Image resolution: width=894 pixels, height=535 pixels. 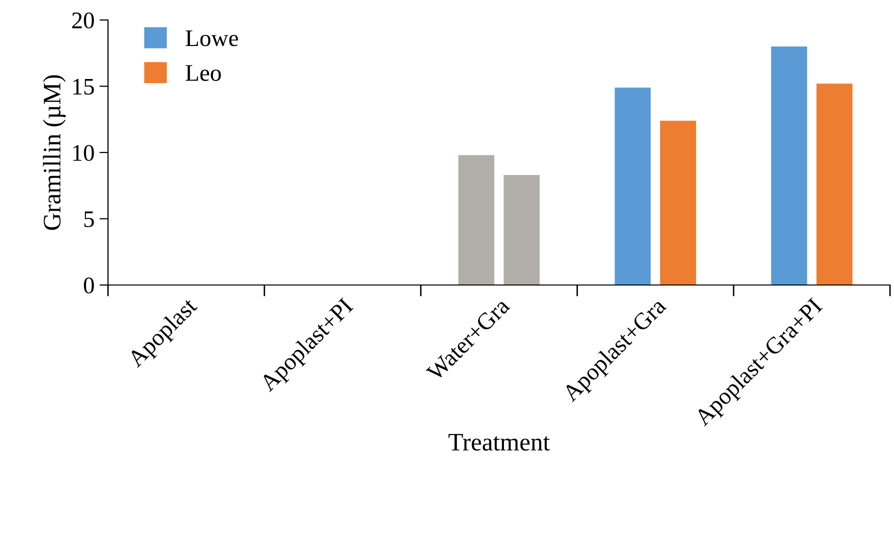 I want to click on y-tick-label: 0, so click(x=89, y=285).